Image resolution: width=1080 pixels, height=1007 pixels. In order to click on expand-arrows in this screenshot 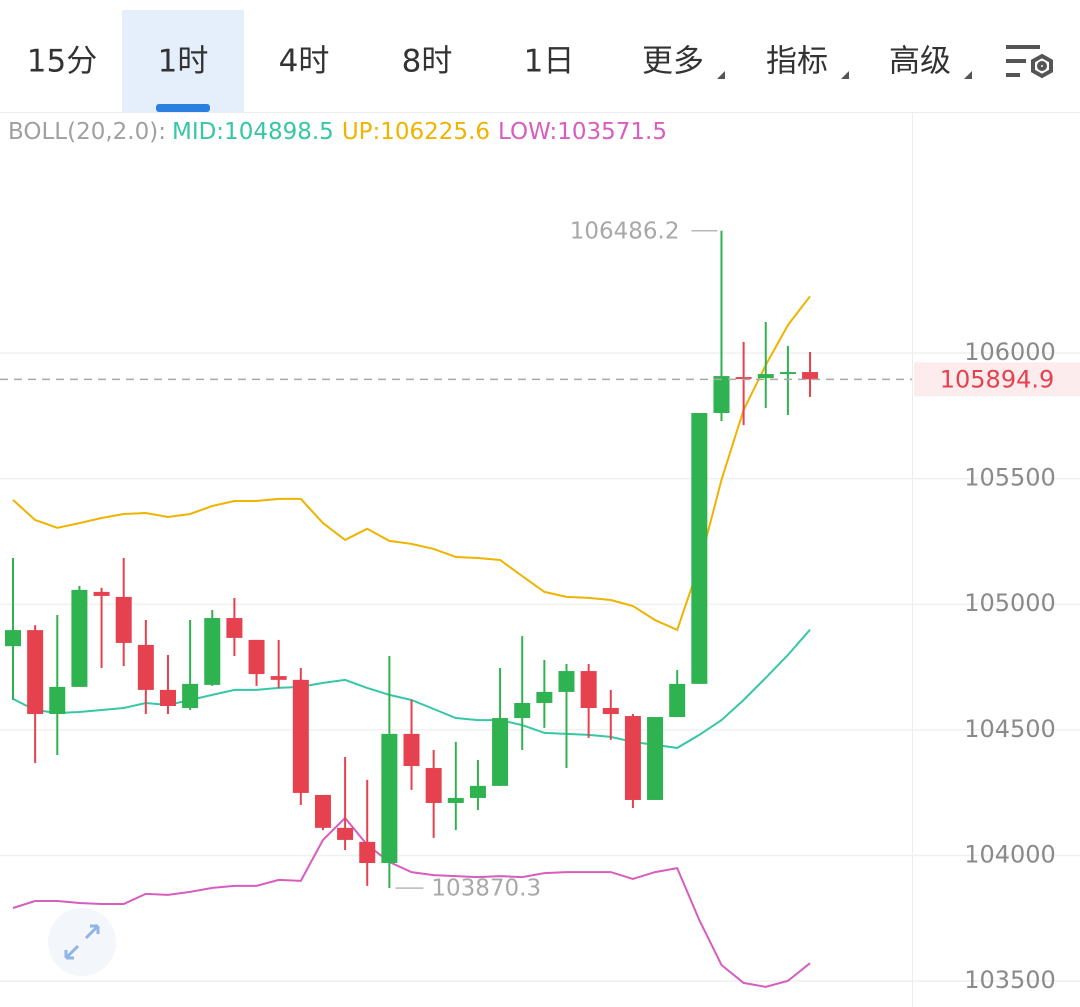, I will do `click(82, 942)`.